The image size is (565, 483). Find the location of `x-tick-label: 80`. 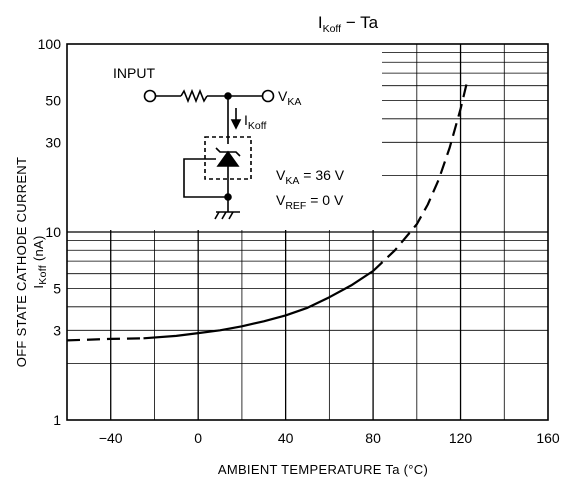

x-tick-label: 80 is located at coordinates (373, 438).